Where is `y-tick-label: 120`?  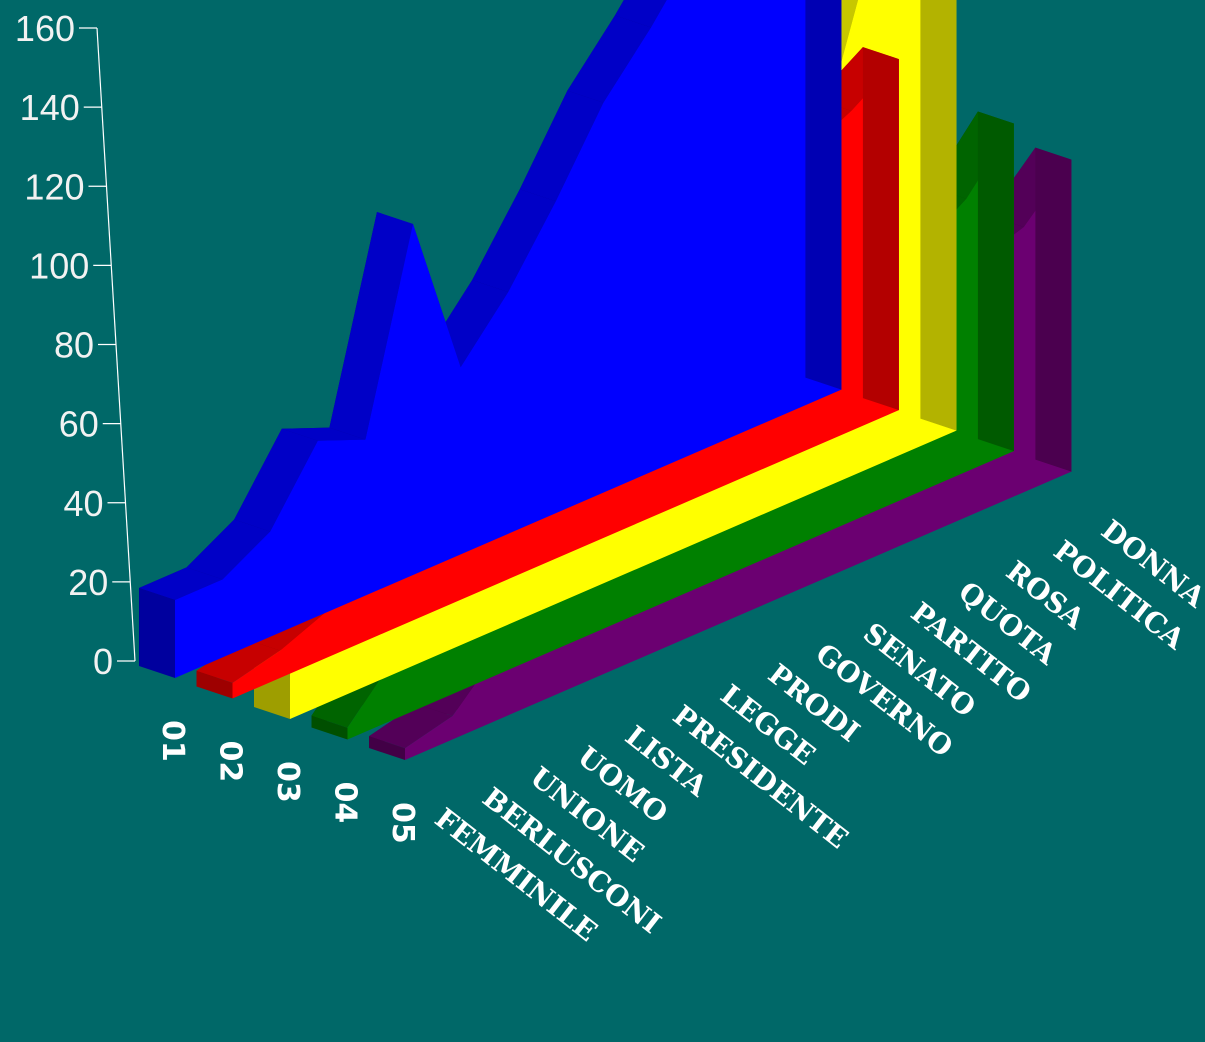 y-tick-label: 120 is located at coordinates (54, 186).